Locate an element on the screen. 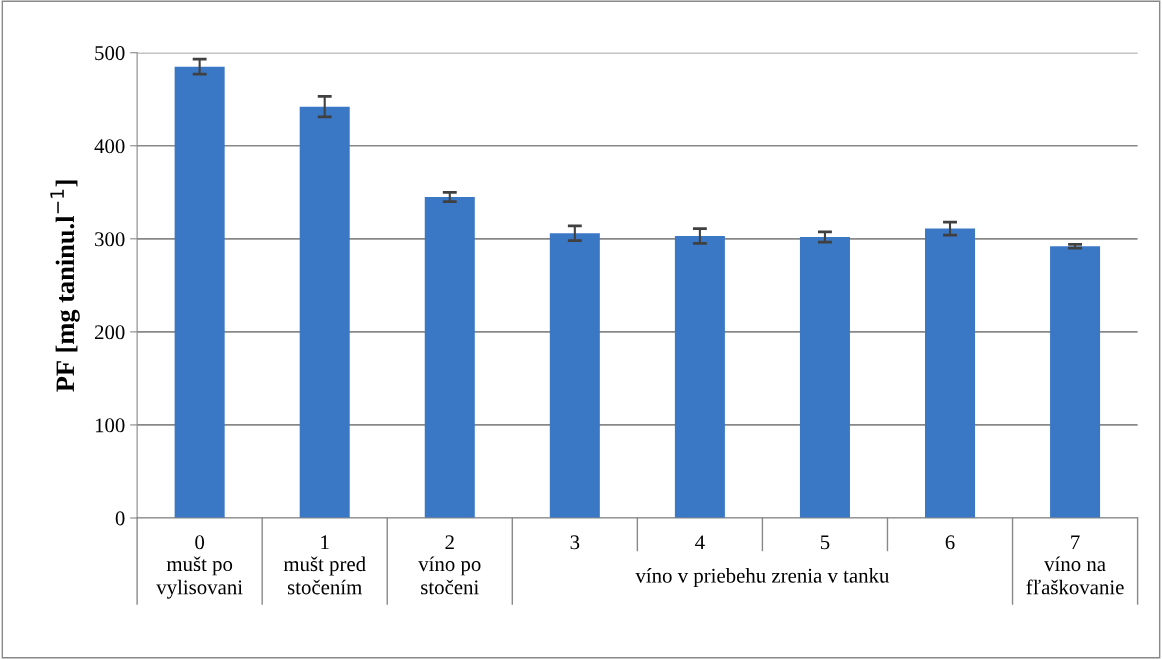 The height and width of the screenshot is (659, 1162). y-tick-label: 200 is located at coordinates (109, 332).